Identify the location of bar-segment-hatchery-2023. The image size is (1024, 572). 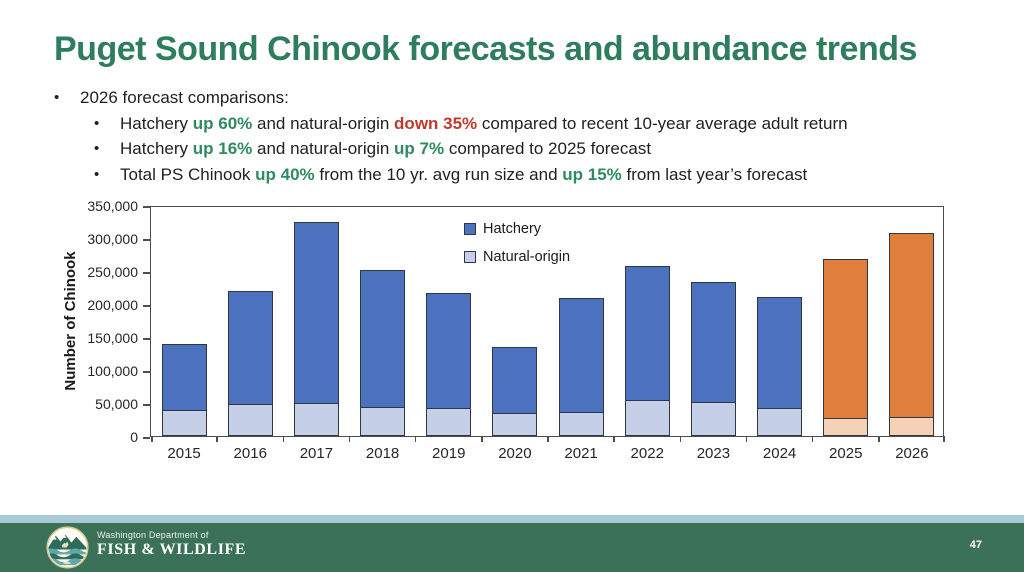
(713, 342).